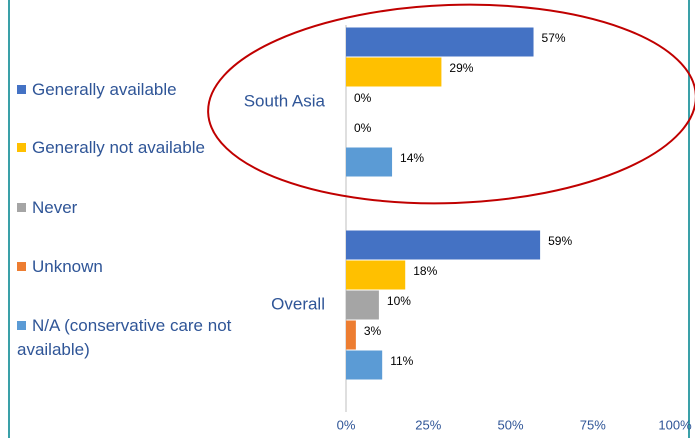 The height and width of the screenshot is (438, 695). What do you see at coordinates (593, 424) in the screenshot?
I see `x-tick-label: 75%` at bounding box center [593, 424].